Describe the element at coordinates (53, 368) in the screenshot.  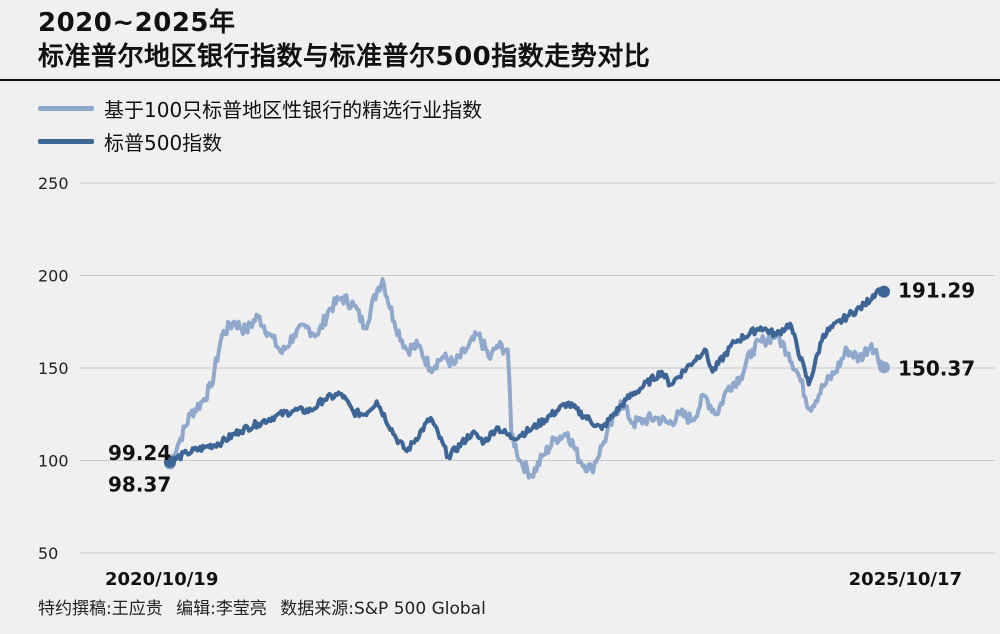
I see `y-tick-label-150: 150` at that location.